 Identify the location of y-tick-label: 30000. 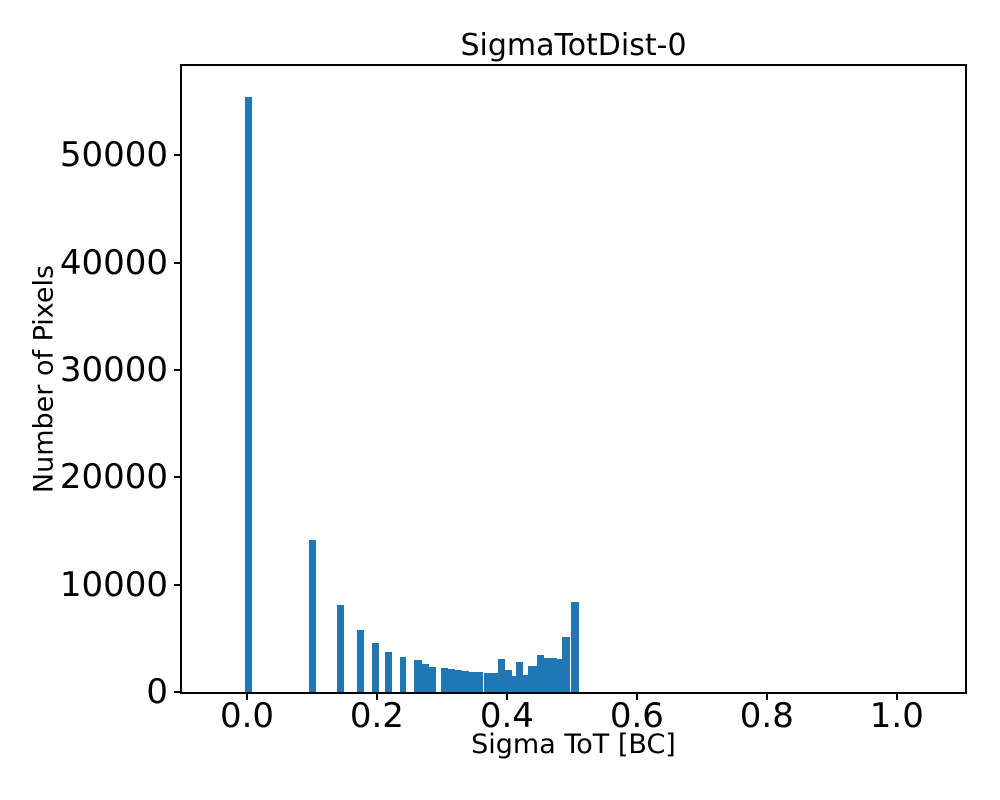
(113, 369).